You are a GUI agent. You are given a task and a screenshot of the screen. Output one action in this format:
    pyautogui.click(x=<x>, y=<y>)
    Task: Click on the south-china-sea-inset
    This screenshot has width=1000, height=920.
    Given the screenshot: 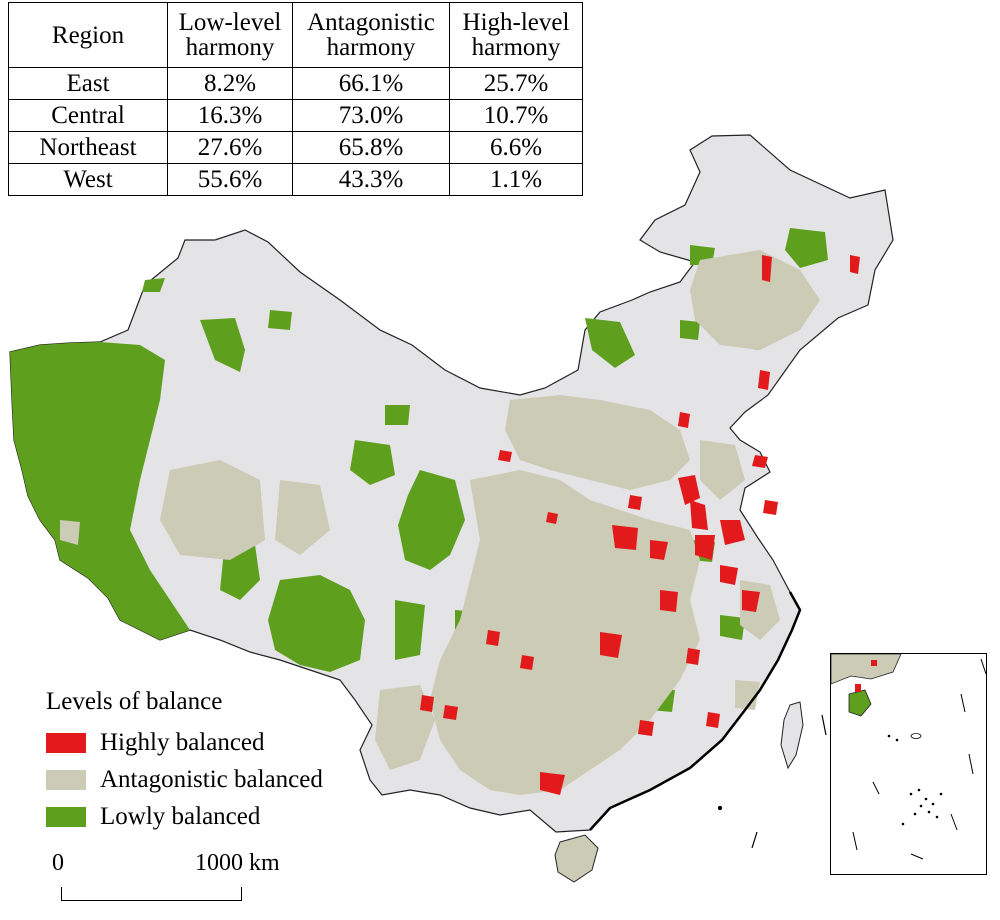 What is the action you would take?
    pyautogui.click(x=908, y=764)
    